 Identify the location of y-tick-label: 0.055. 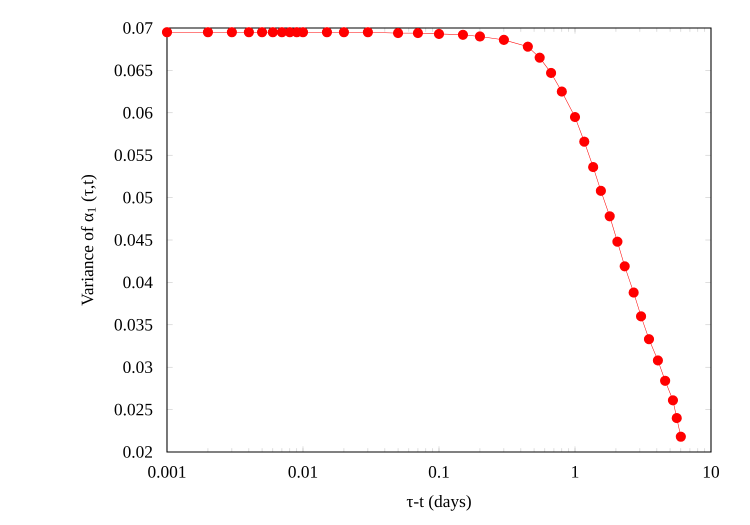
(133, 155).